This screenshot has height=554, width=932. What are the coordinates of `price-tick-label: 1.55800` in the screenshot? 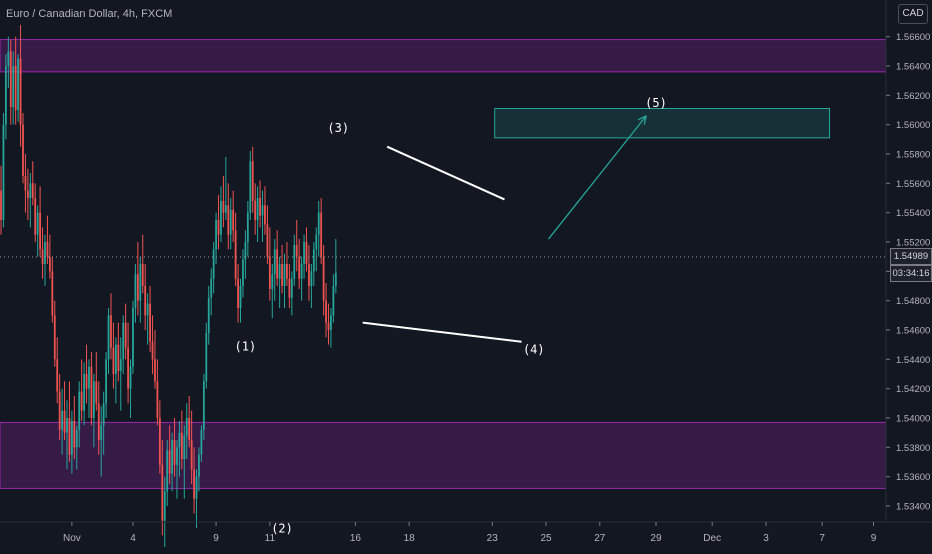 It's located at (913, 155).